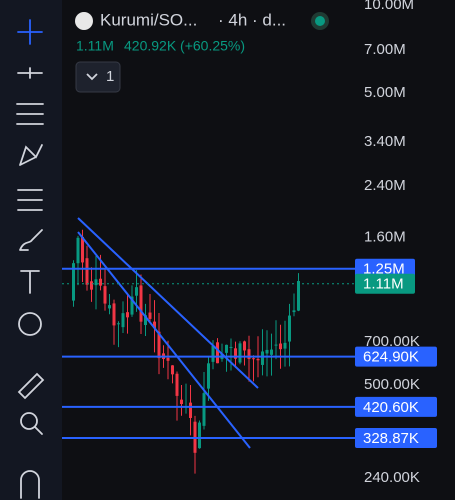 The image size is (455, 500). Describe the element at coordinates (95, 46) in the screenshot. I see `price: 1.11M` at that location.